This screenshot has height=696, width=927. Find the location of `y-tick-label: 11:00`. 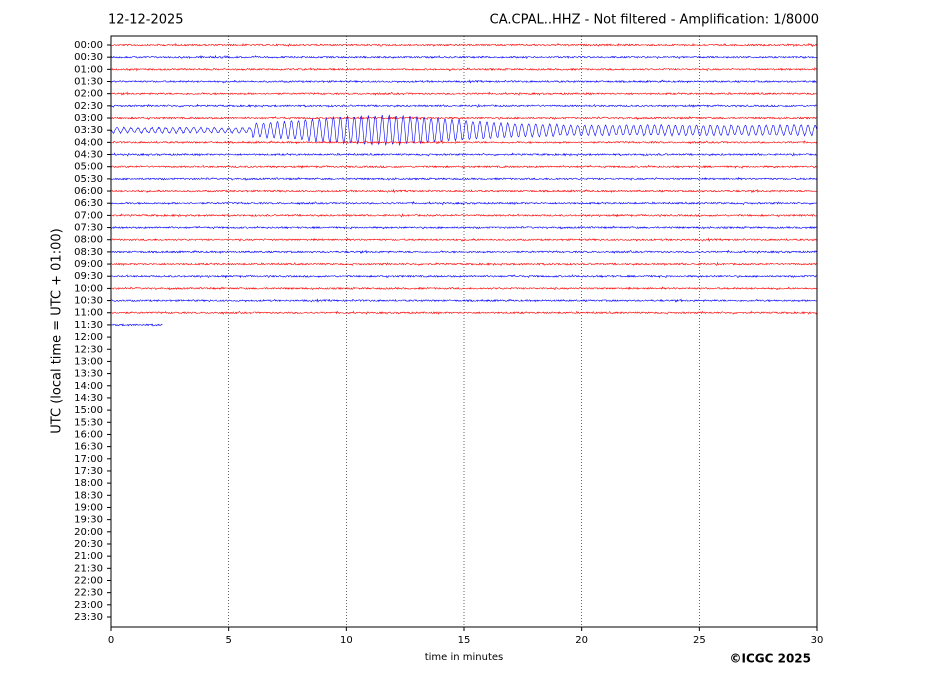

y-tick-label: 11:00 is located at coordinates (88, 313).